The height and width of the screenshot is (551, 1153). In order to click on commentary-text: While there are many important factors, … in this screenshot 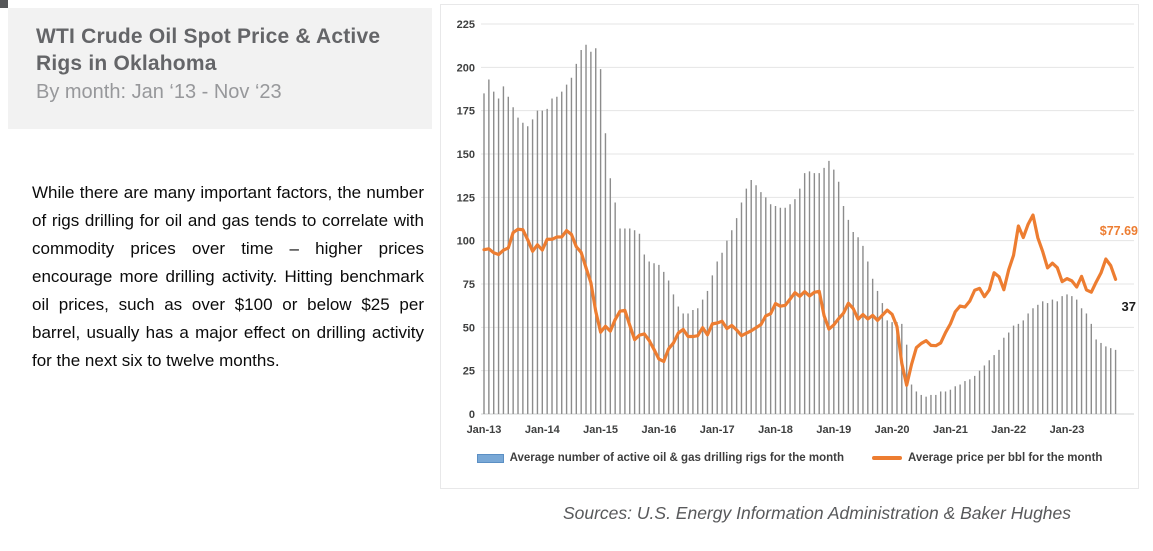, I will do `click(228, 276)`.